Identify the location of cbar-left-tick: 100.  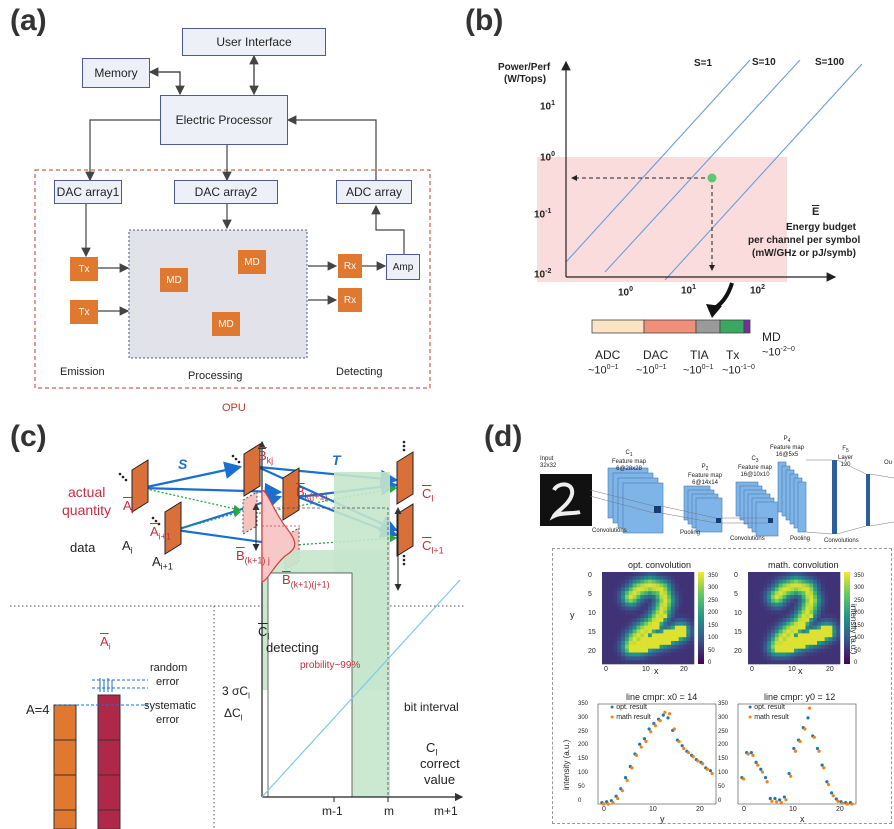
(713, 638).